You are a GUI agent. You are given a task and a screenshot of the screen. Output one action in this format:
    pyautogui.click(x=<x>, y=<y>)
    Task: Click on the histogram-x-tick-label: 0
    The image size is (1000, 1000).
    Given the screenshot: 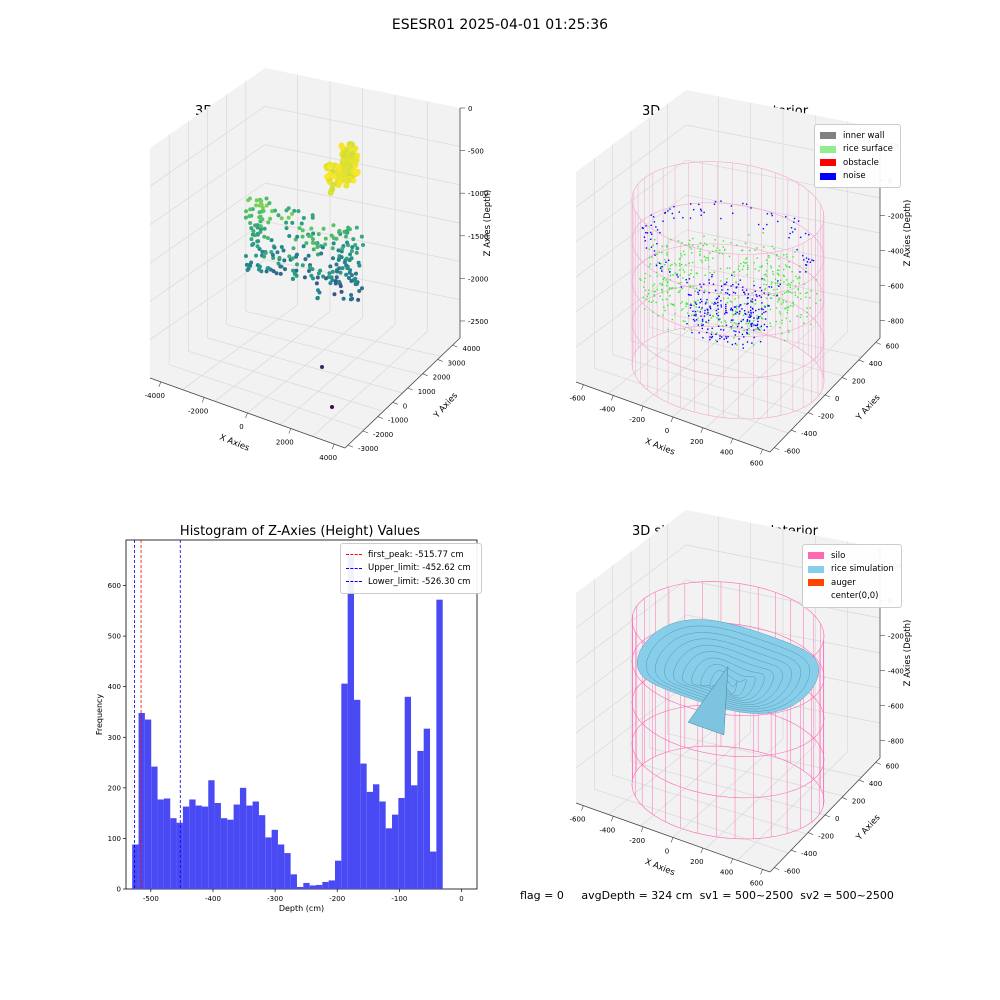 What is the action you would take?
    pyautogui.click(x=461, y=899)
    